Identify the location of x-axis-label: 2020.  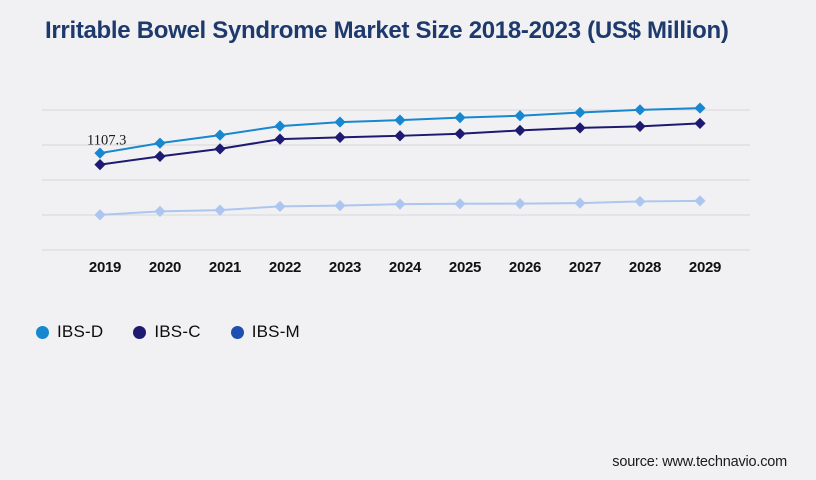
(165, 267).